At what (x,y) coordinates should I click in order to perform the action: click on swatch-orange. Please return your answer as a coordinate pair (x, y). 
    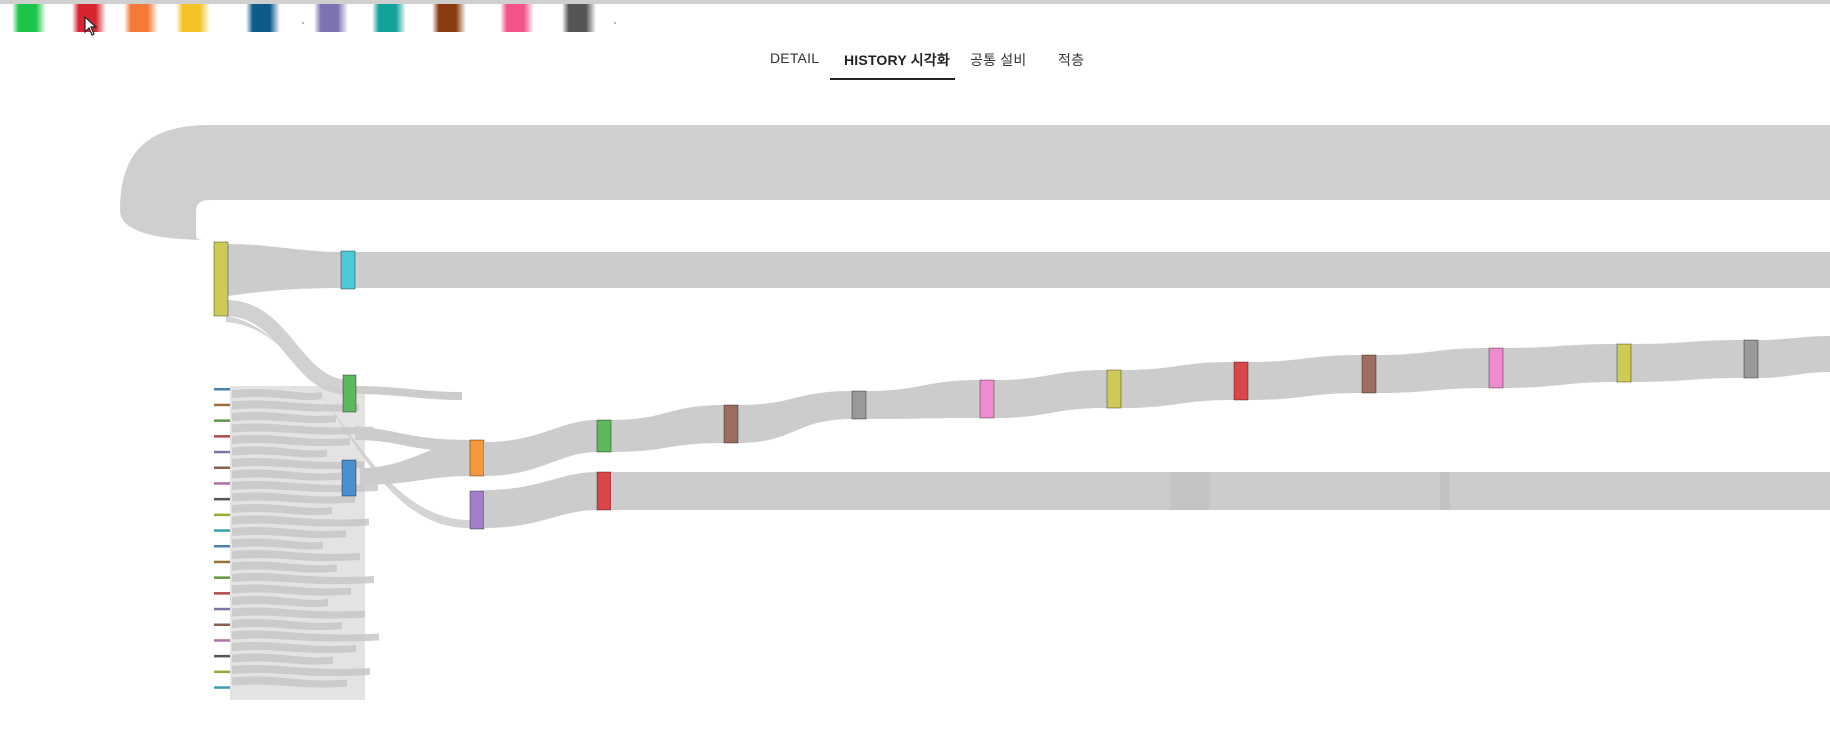
    Looking at the image, I should click on (141, 18).